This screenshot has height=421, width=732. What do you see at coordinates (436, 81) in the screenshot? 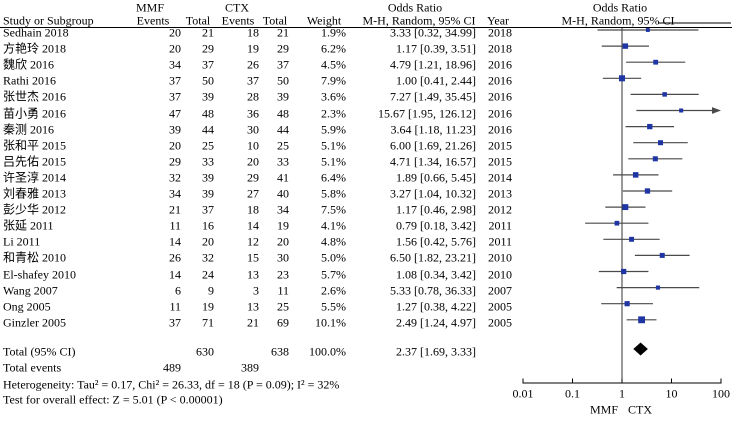
I see `or-ci-cell: 1.00 [0.41, 2.44]` at bounding box center [436, 81].